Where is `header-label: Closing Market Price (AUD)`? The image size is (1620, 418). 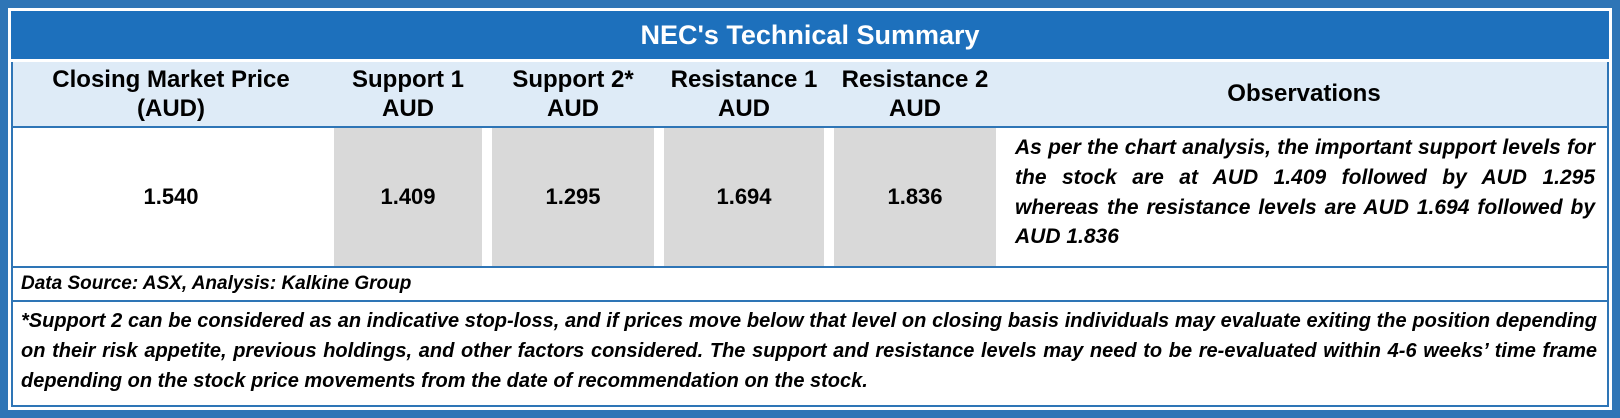 header-label: Closing Market Price (AUD) is located at coordinates (171, 93).